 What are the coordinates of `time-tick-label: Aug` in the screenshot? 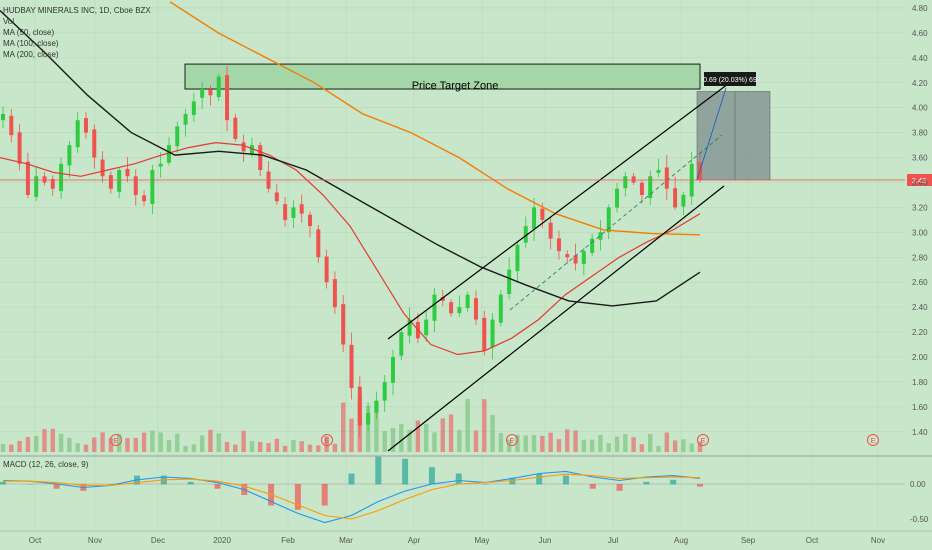 It's located at (681, 540).